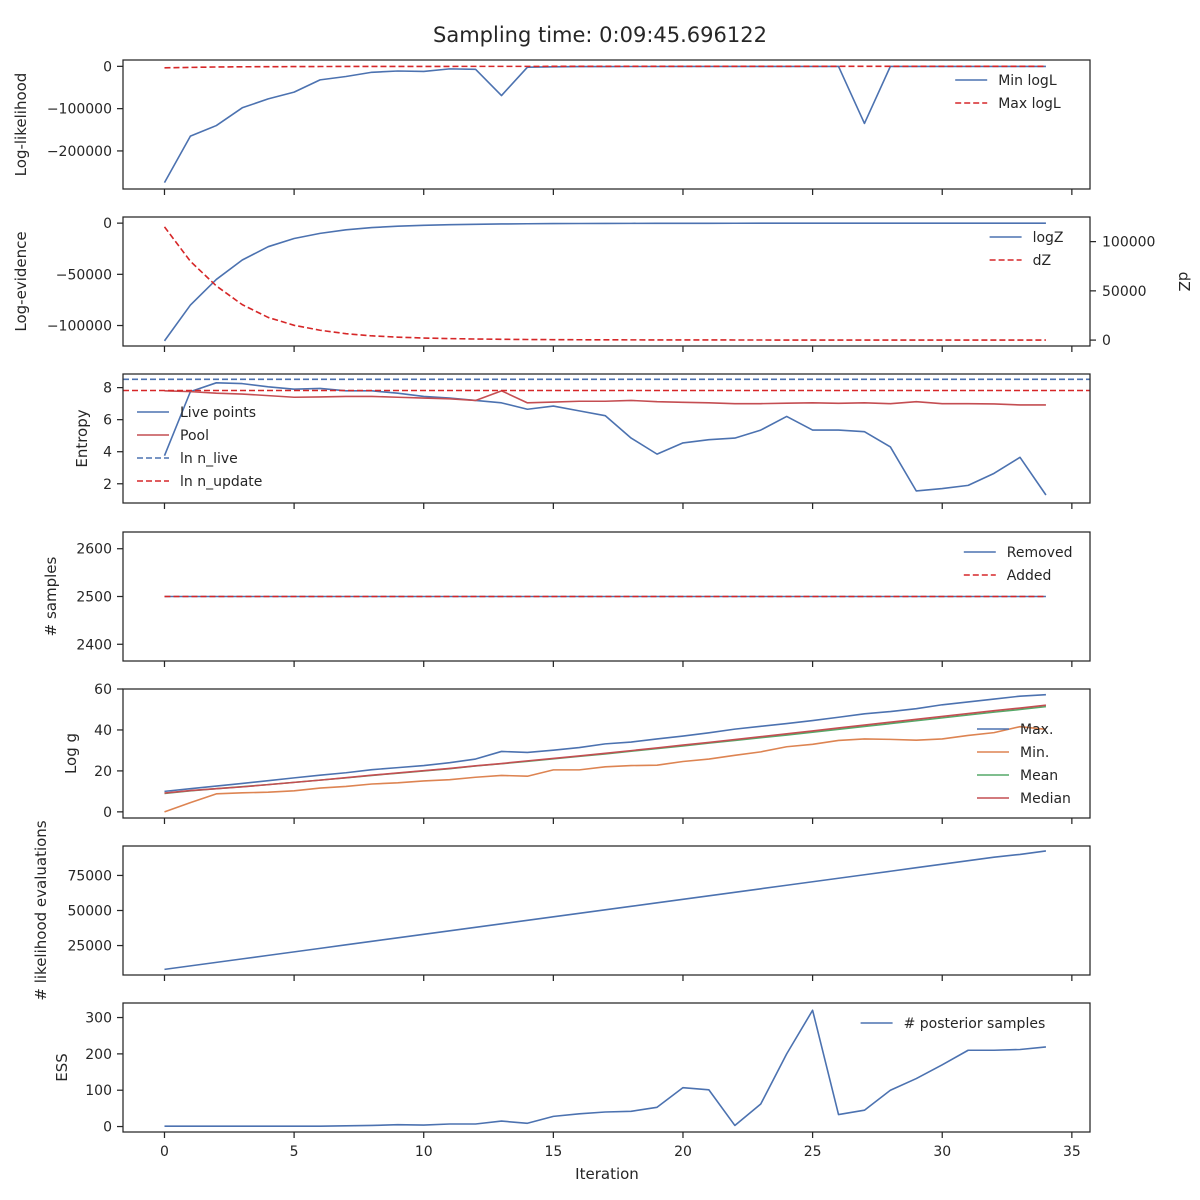 The height and width of the screenshot is (1200, 1200). I want to click on y-tick-label: 2600, so click(94, 550).